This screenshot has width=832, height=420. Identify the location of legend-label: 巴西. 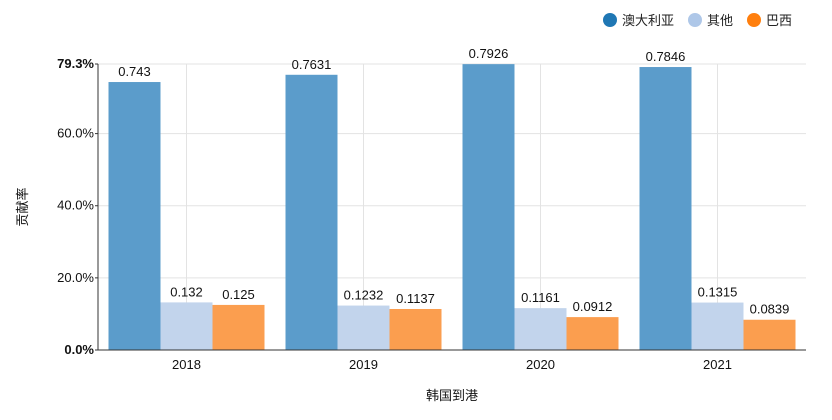
(778, 21).